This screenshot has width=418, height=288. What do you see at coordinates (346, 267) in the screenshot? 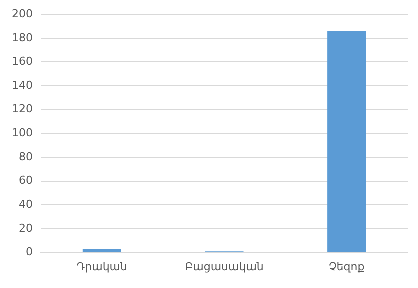
I see `x-tick-label: Չեզոք` at bounding box center [346, 267].